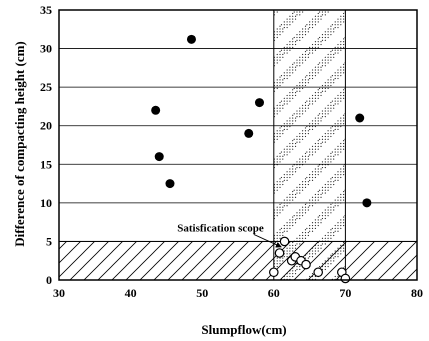 The image size is (429, 341). What do you see at coordinates (46, 87) in the screenshot?
I see `y-tick-label: 25` at bounding box center [46, 87].